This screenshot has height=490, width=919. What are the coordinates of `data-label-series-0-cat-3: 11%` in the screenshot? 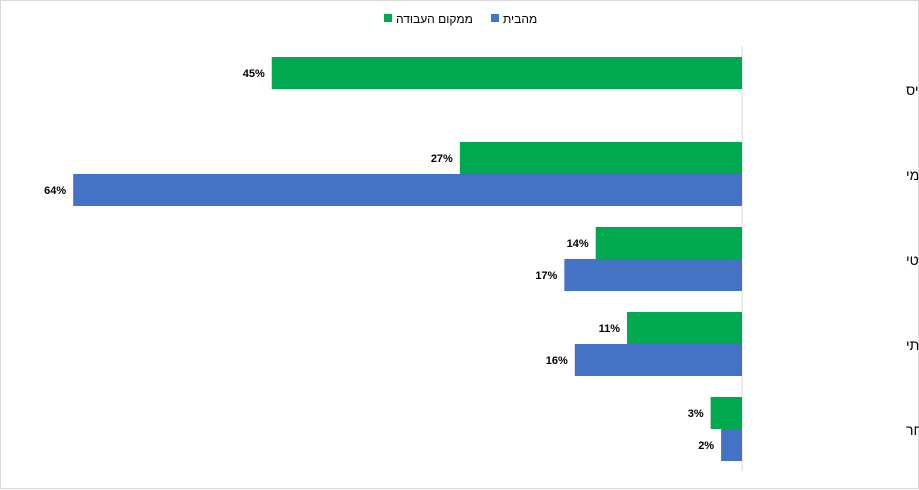 It's located at (610, 329).